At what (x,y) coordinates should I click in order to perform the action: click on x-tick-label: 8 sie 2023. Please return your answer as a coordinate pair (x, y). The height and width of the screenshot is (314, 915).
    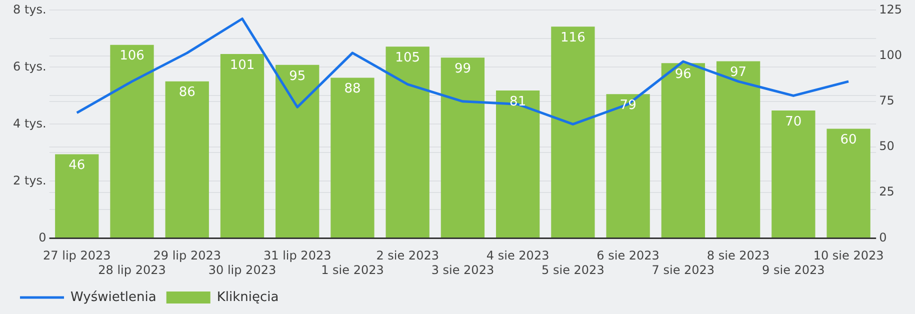
    Looking at the image, I should click on (738, 255).